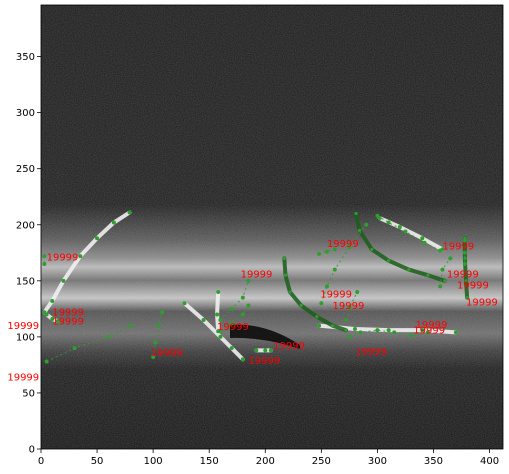 The image size is (509, 474). Describe the element at coordinates (25, 57) in the screenshot. I see `y-tick-label: 350` at that location.